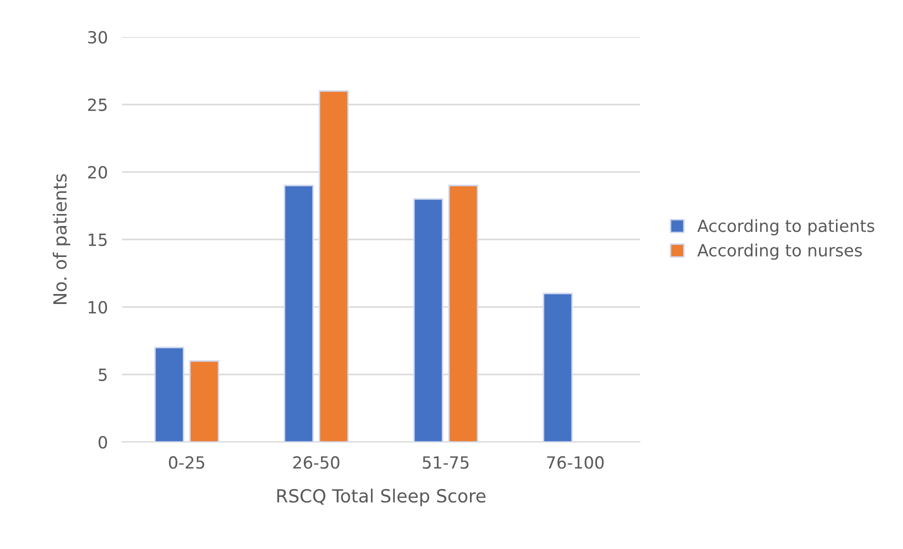 Image resolution: width=903 pixels, height=549 pixels. Describe the element at coordinates (785, 227) in the screenshot. I see `legend-label: According to patients` at that location.